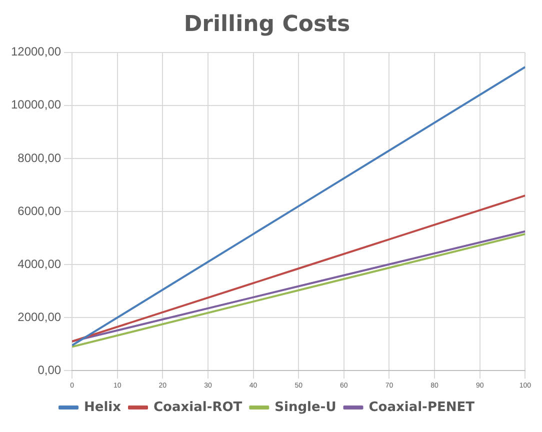 The width and height of the screenshot is (542, 432). What do you see at coordinates (103, 407) in the screenshot?
I see `legend-label: Helix` at bounding box center [103, 407].